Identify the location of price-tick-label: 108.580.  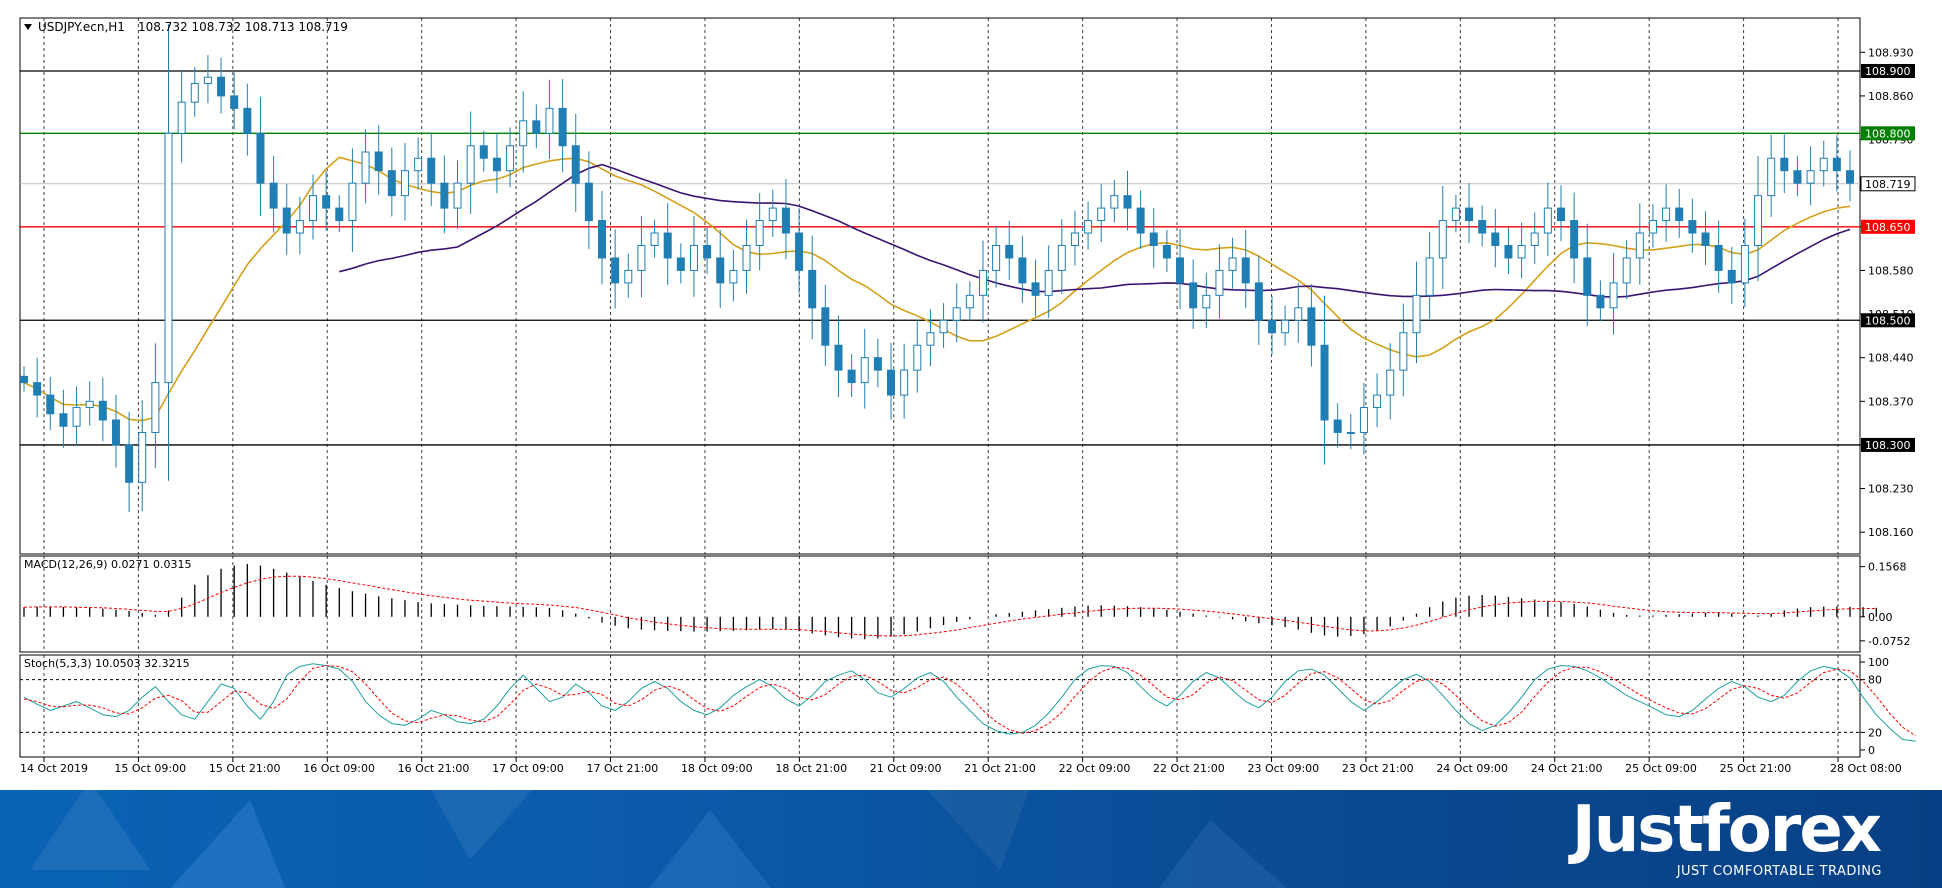
(1891, 270).